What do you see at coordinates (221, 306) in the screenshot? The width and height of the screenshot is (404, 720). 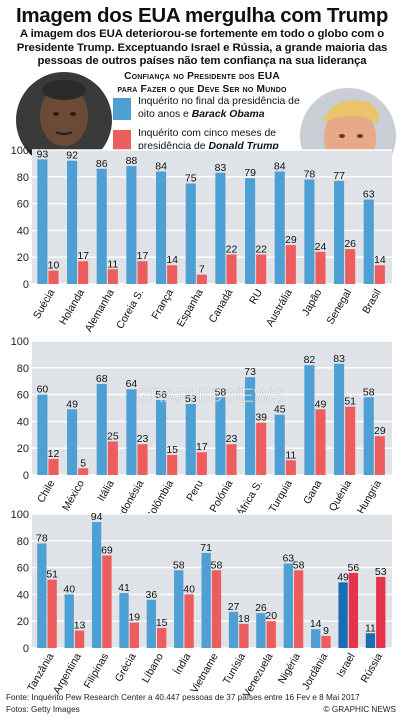 I see `category-label: Canadá` at bounding box center [221, 306].